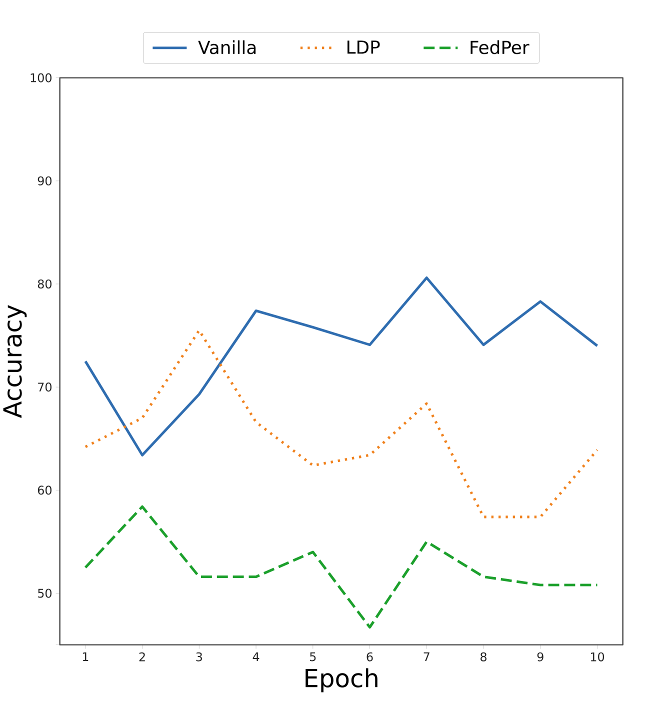 The height and width of the screenshot is (718, 670). What do you see at coordinates (540, 657) in the screenshot?
I see `x-tick-label: 9` at bounding box center [540, 657].